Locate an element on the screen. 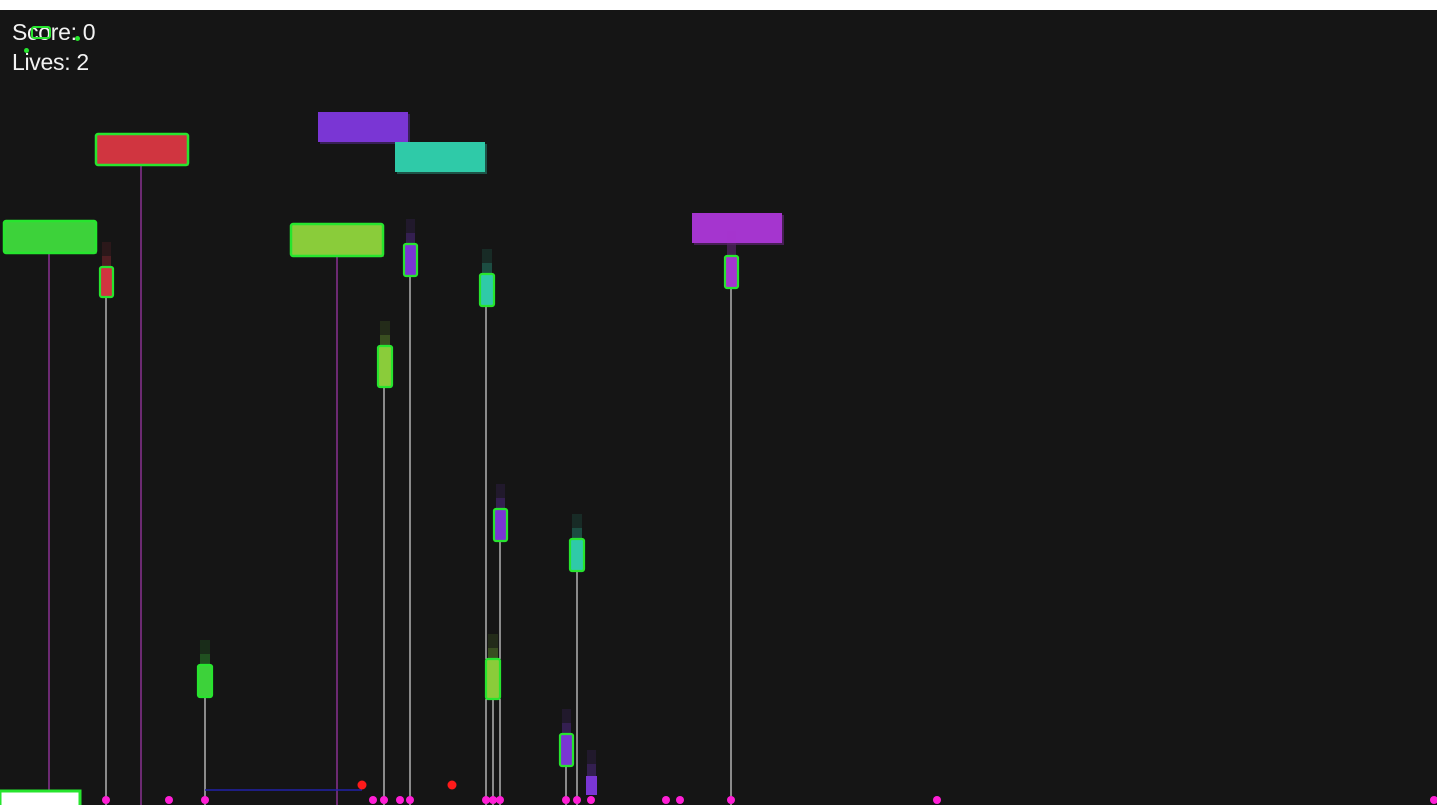 This screenshot has width=1437, height=805. target-lime is located at coordinates (337, 240).